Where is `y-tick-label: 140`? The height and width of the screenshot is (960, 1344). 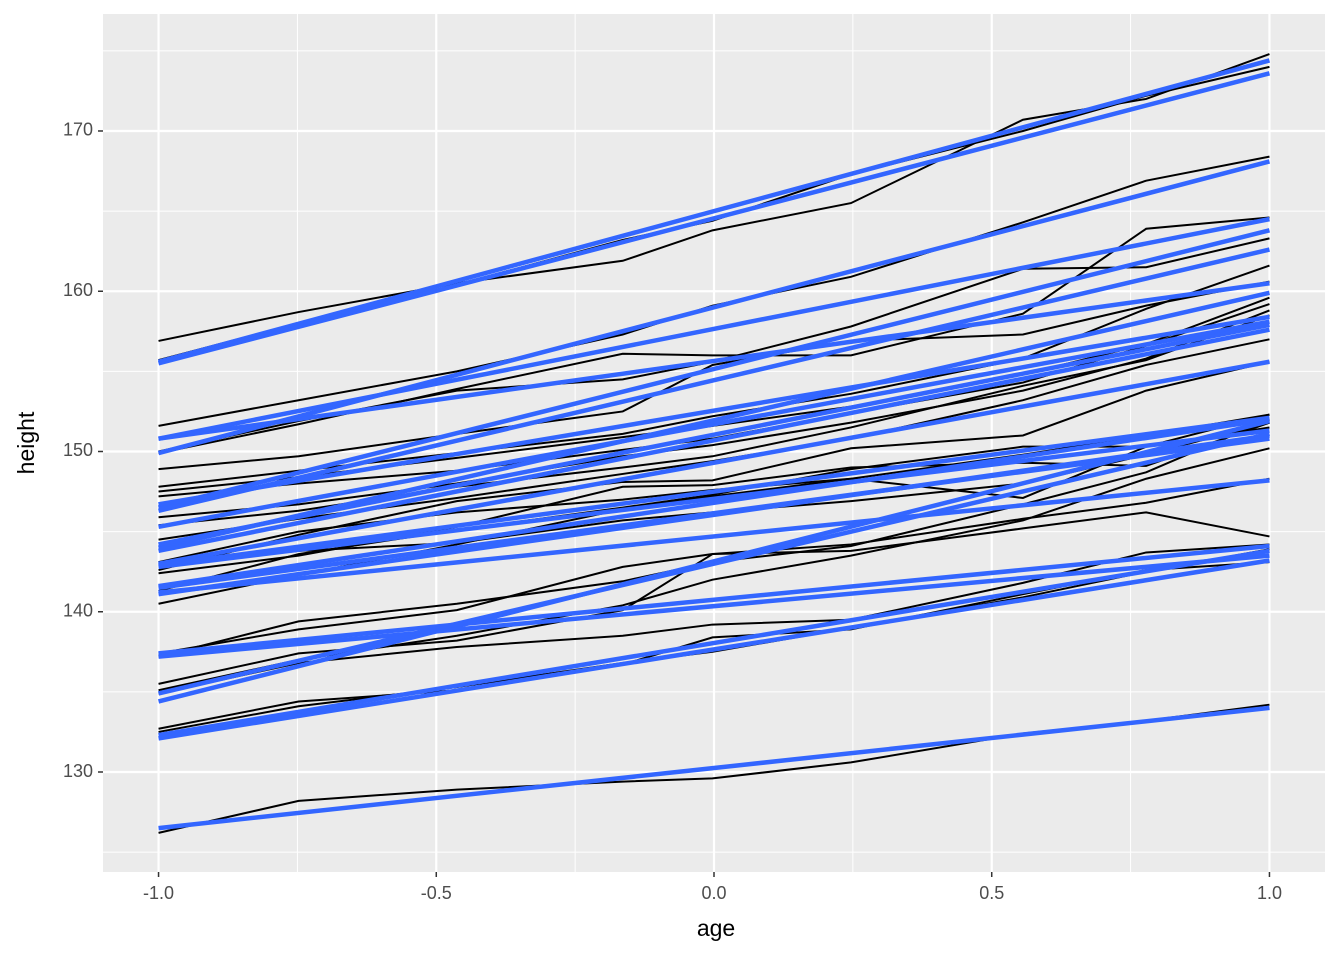
y-tick-label: 140 is located at coordinates (78, 610).